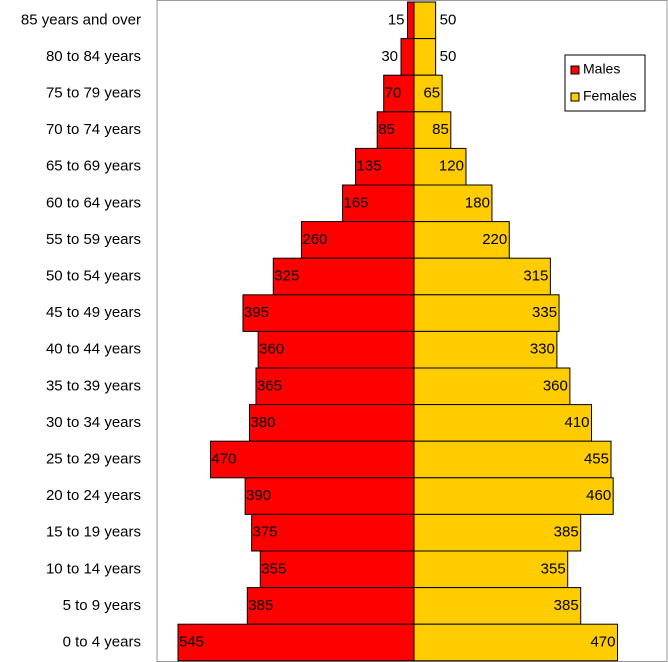 The height and width of the screenshot is (662, 668). What do you see at coordinates (601, 69) in the screenshot?
I see `legend-label: Males` at bounding box center [601, 69].